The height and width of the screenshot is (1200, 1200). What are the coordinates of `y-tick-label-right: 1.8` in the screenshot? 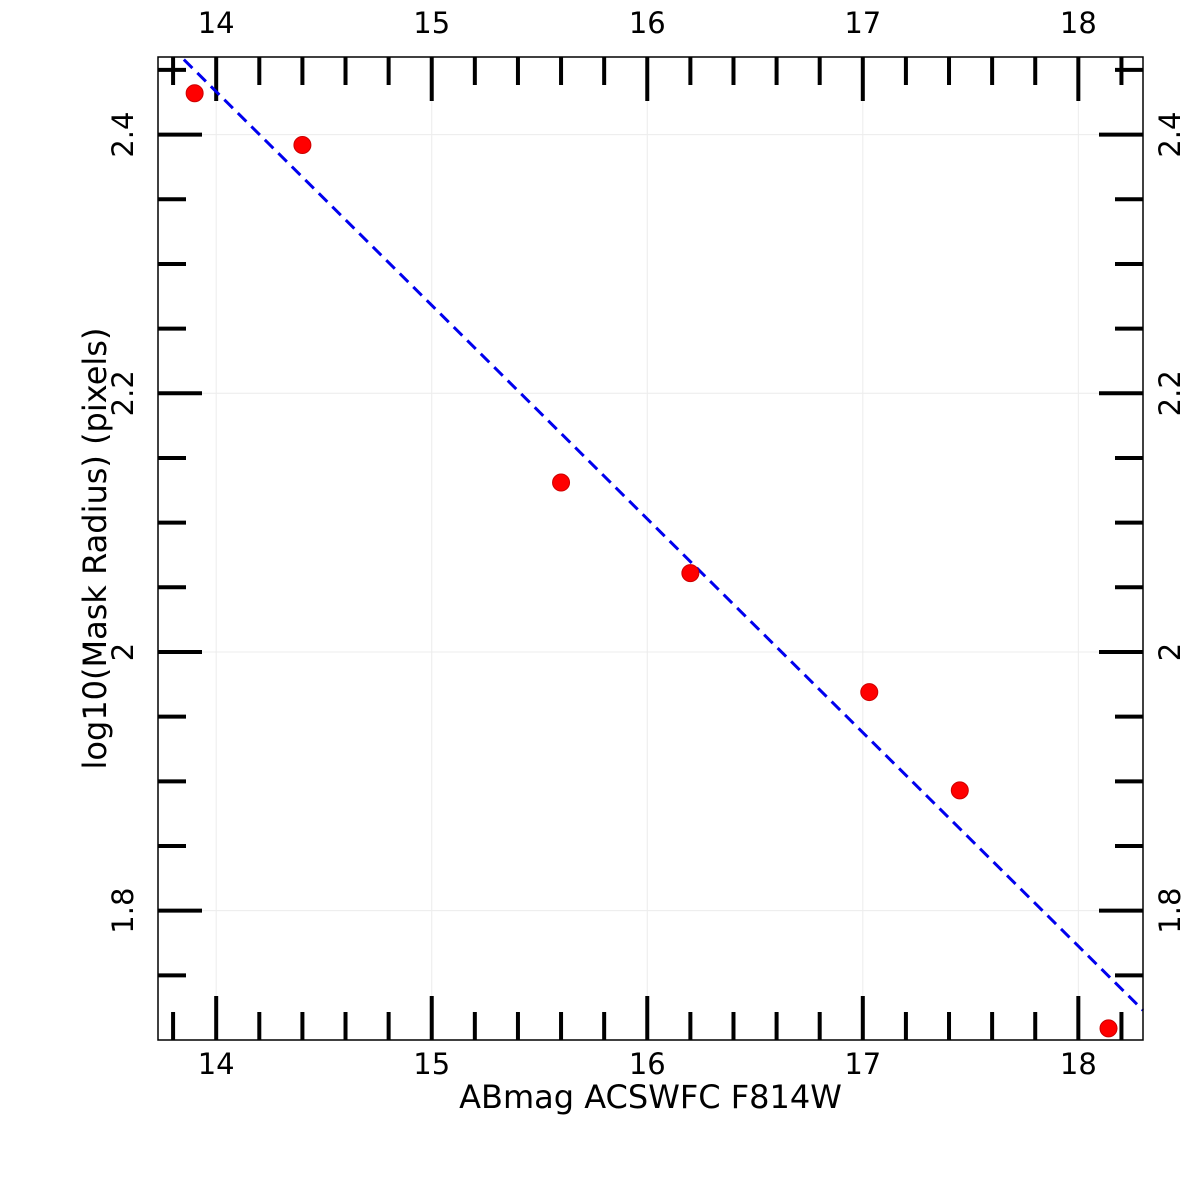 It's located at (1170, 911).